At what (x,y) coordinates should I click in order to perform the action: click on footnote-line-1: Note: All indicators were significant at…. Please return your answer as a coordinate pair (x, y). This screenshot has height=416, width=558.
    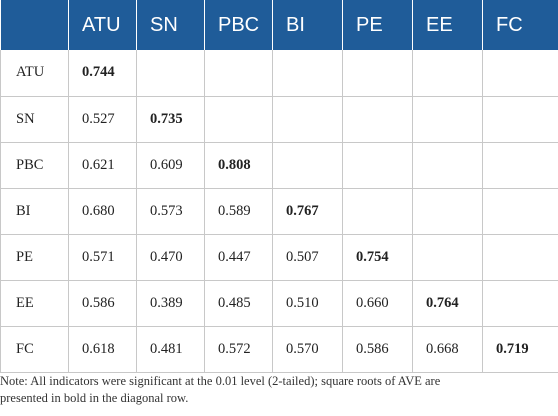
    Looking at the image, I should click on (220, 381).